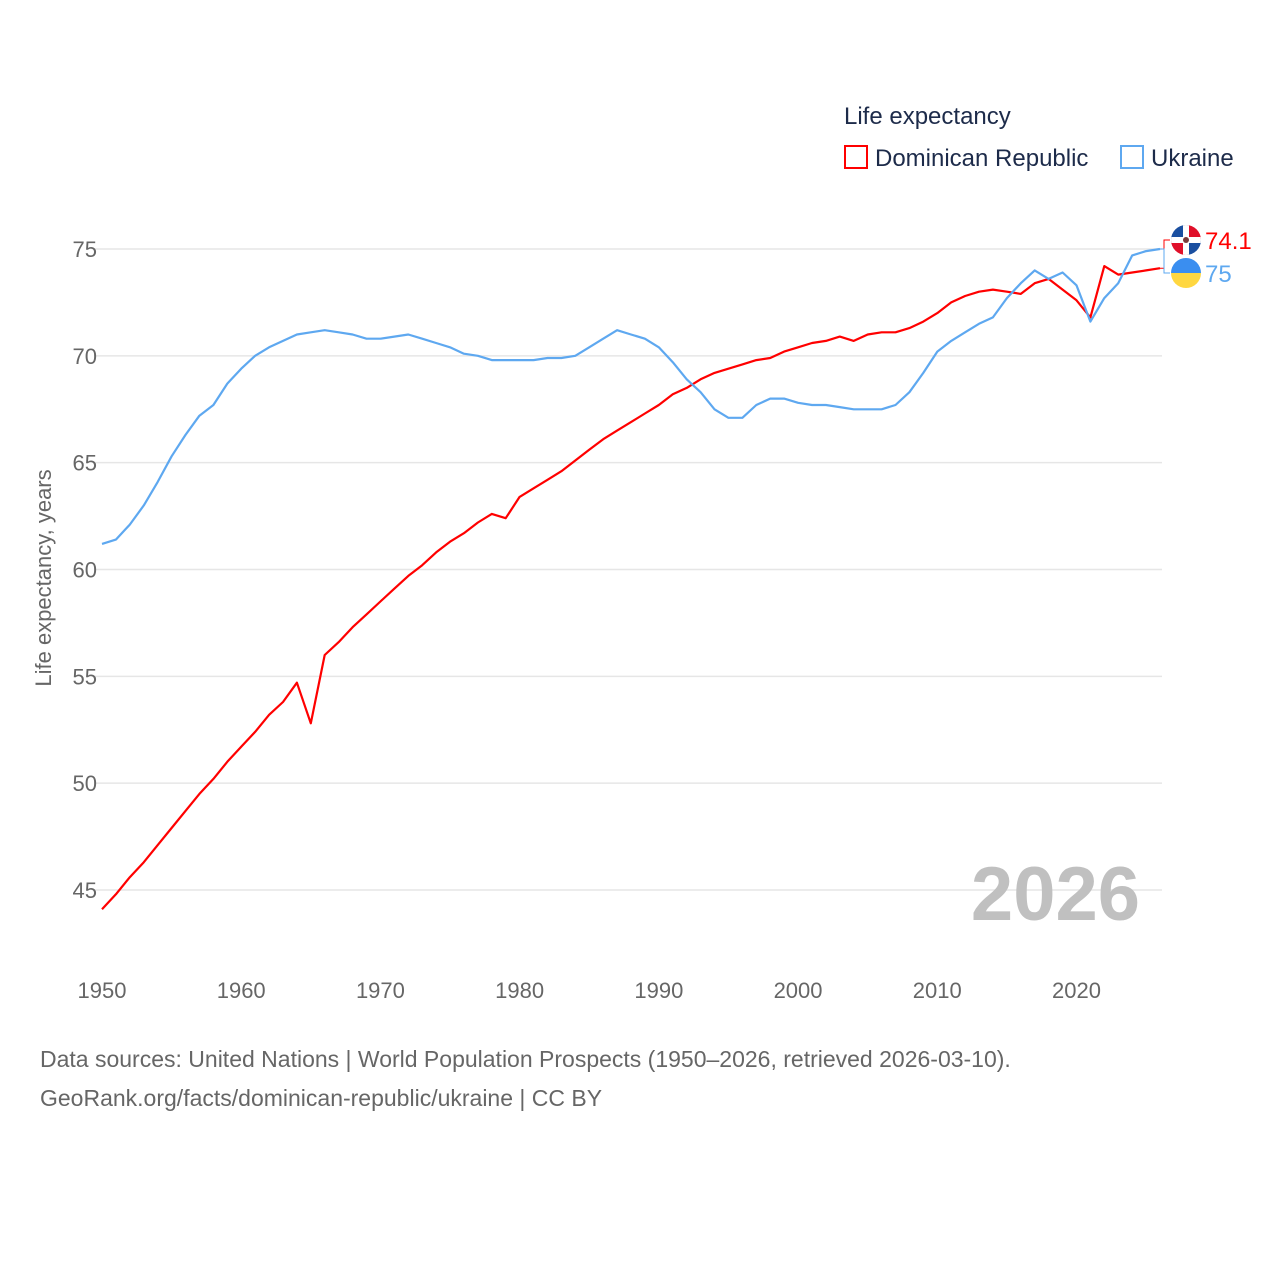 The height and width of the screenshot is (1280, 1280). I want to click on legend-title: Life expectancy, so click(927, 116).